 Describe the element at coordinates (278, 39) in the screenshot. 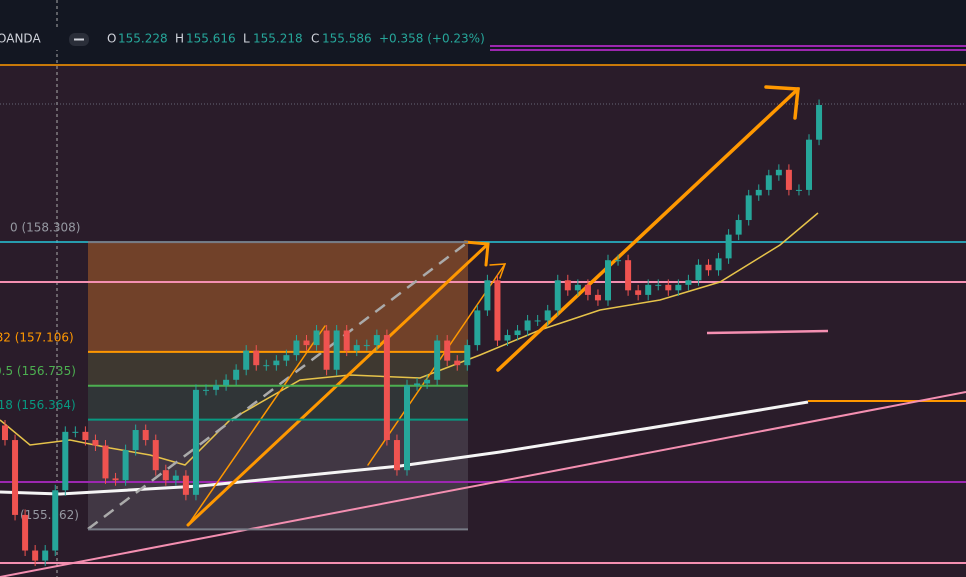

I see `ohlc-value: 155.218` at that location.